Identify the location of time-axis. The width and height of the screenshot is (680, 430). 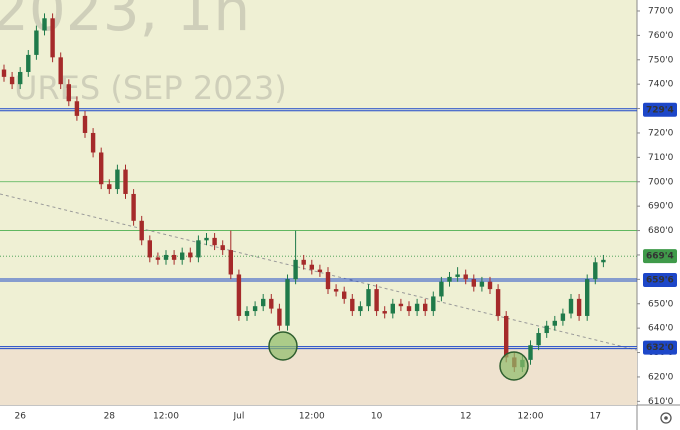
(318, 417).